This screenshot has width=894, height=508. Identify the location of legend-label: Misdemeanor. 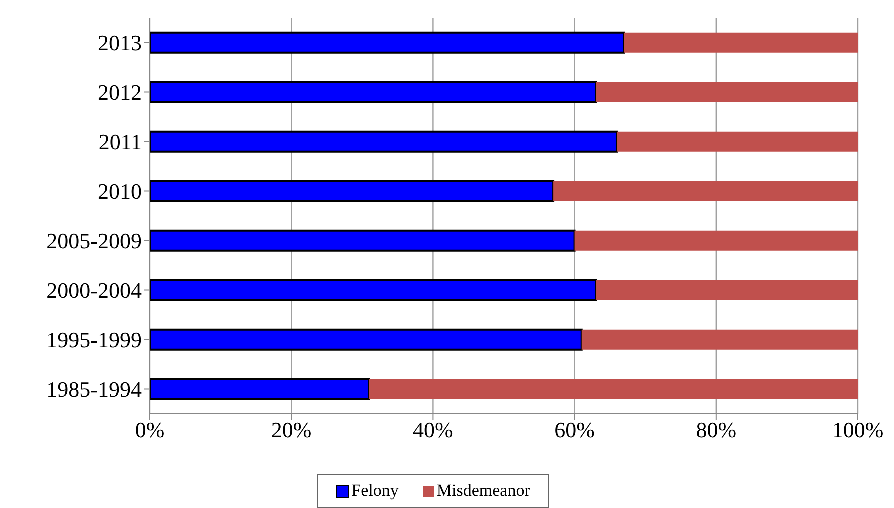
(483, 491).